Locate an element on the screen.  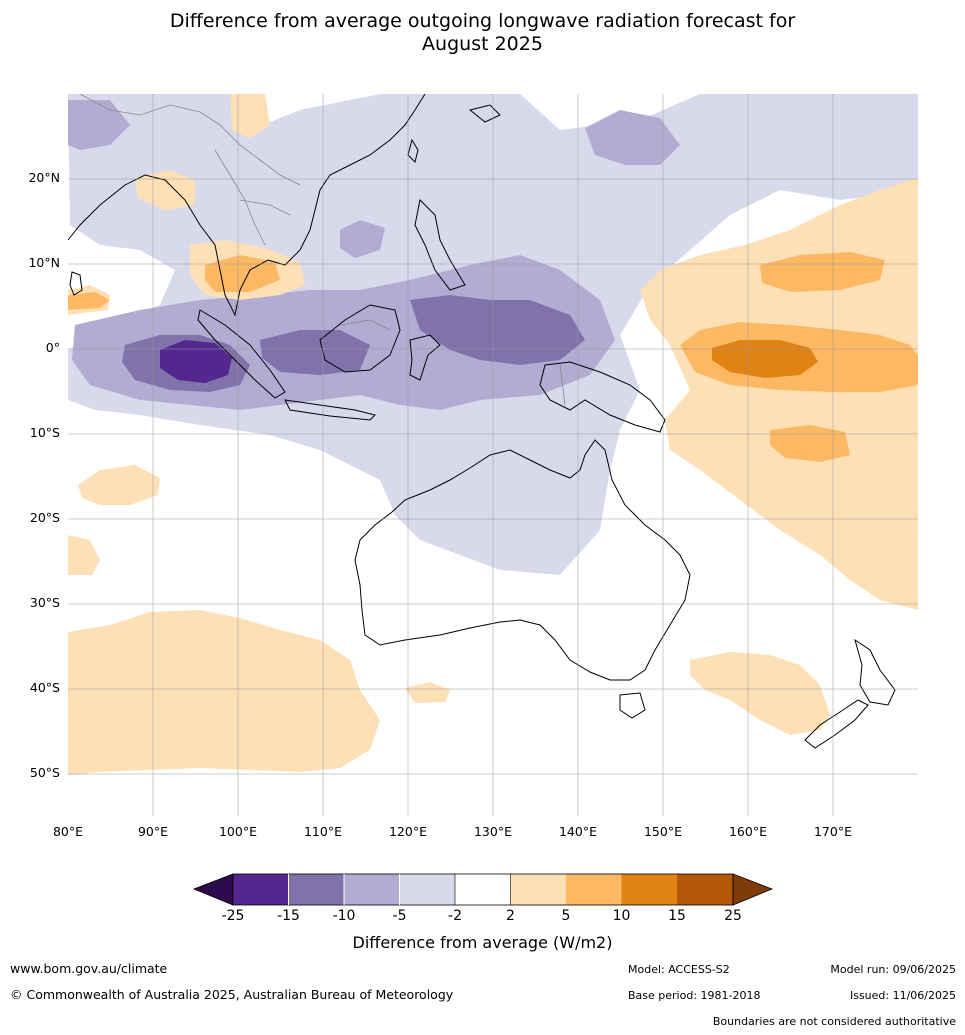
lon-label-170e: 170°E is located at coordinates (832, 831).